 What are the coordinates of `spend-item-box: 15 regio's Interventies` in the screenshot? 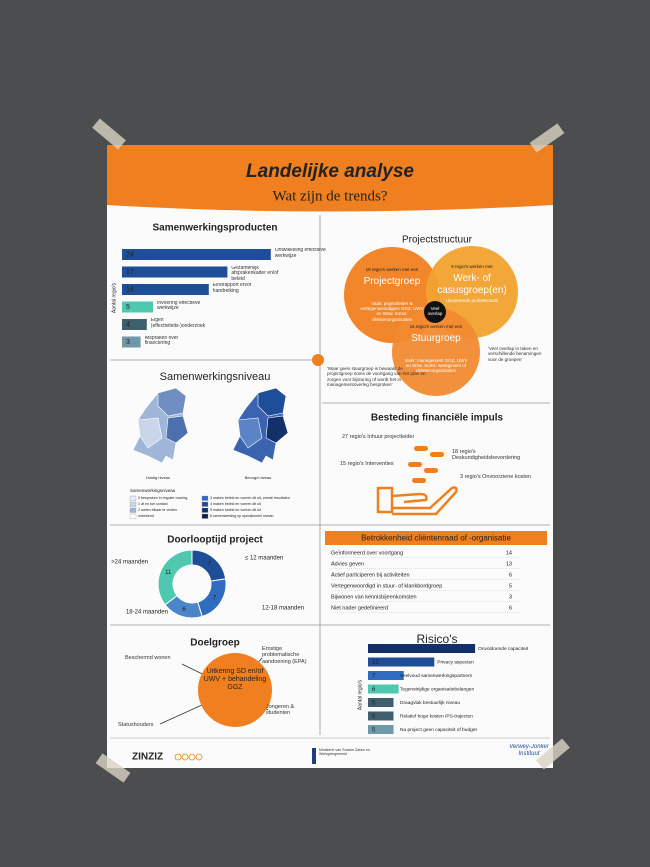 It's located at (367, 464).